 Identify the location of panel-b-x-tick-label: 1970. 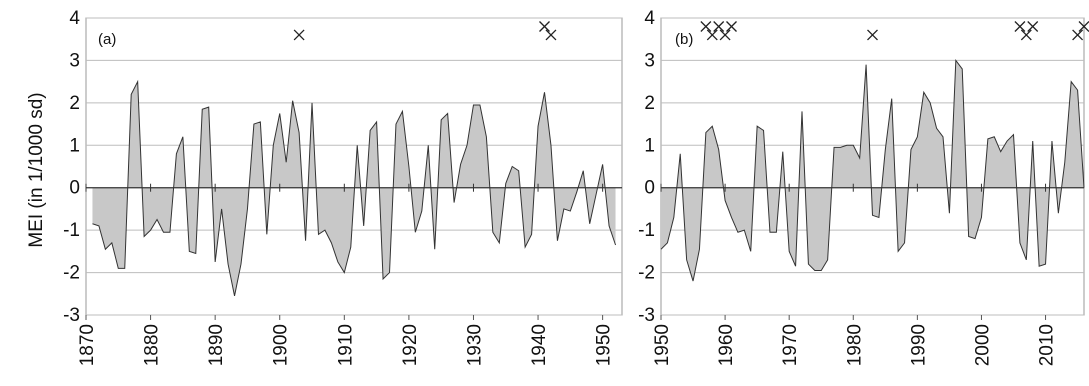
(790, 345).